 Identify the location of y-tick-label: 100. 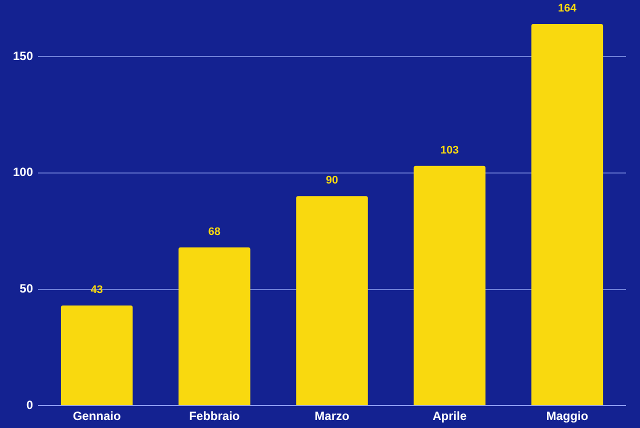
(23, 172).